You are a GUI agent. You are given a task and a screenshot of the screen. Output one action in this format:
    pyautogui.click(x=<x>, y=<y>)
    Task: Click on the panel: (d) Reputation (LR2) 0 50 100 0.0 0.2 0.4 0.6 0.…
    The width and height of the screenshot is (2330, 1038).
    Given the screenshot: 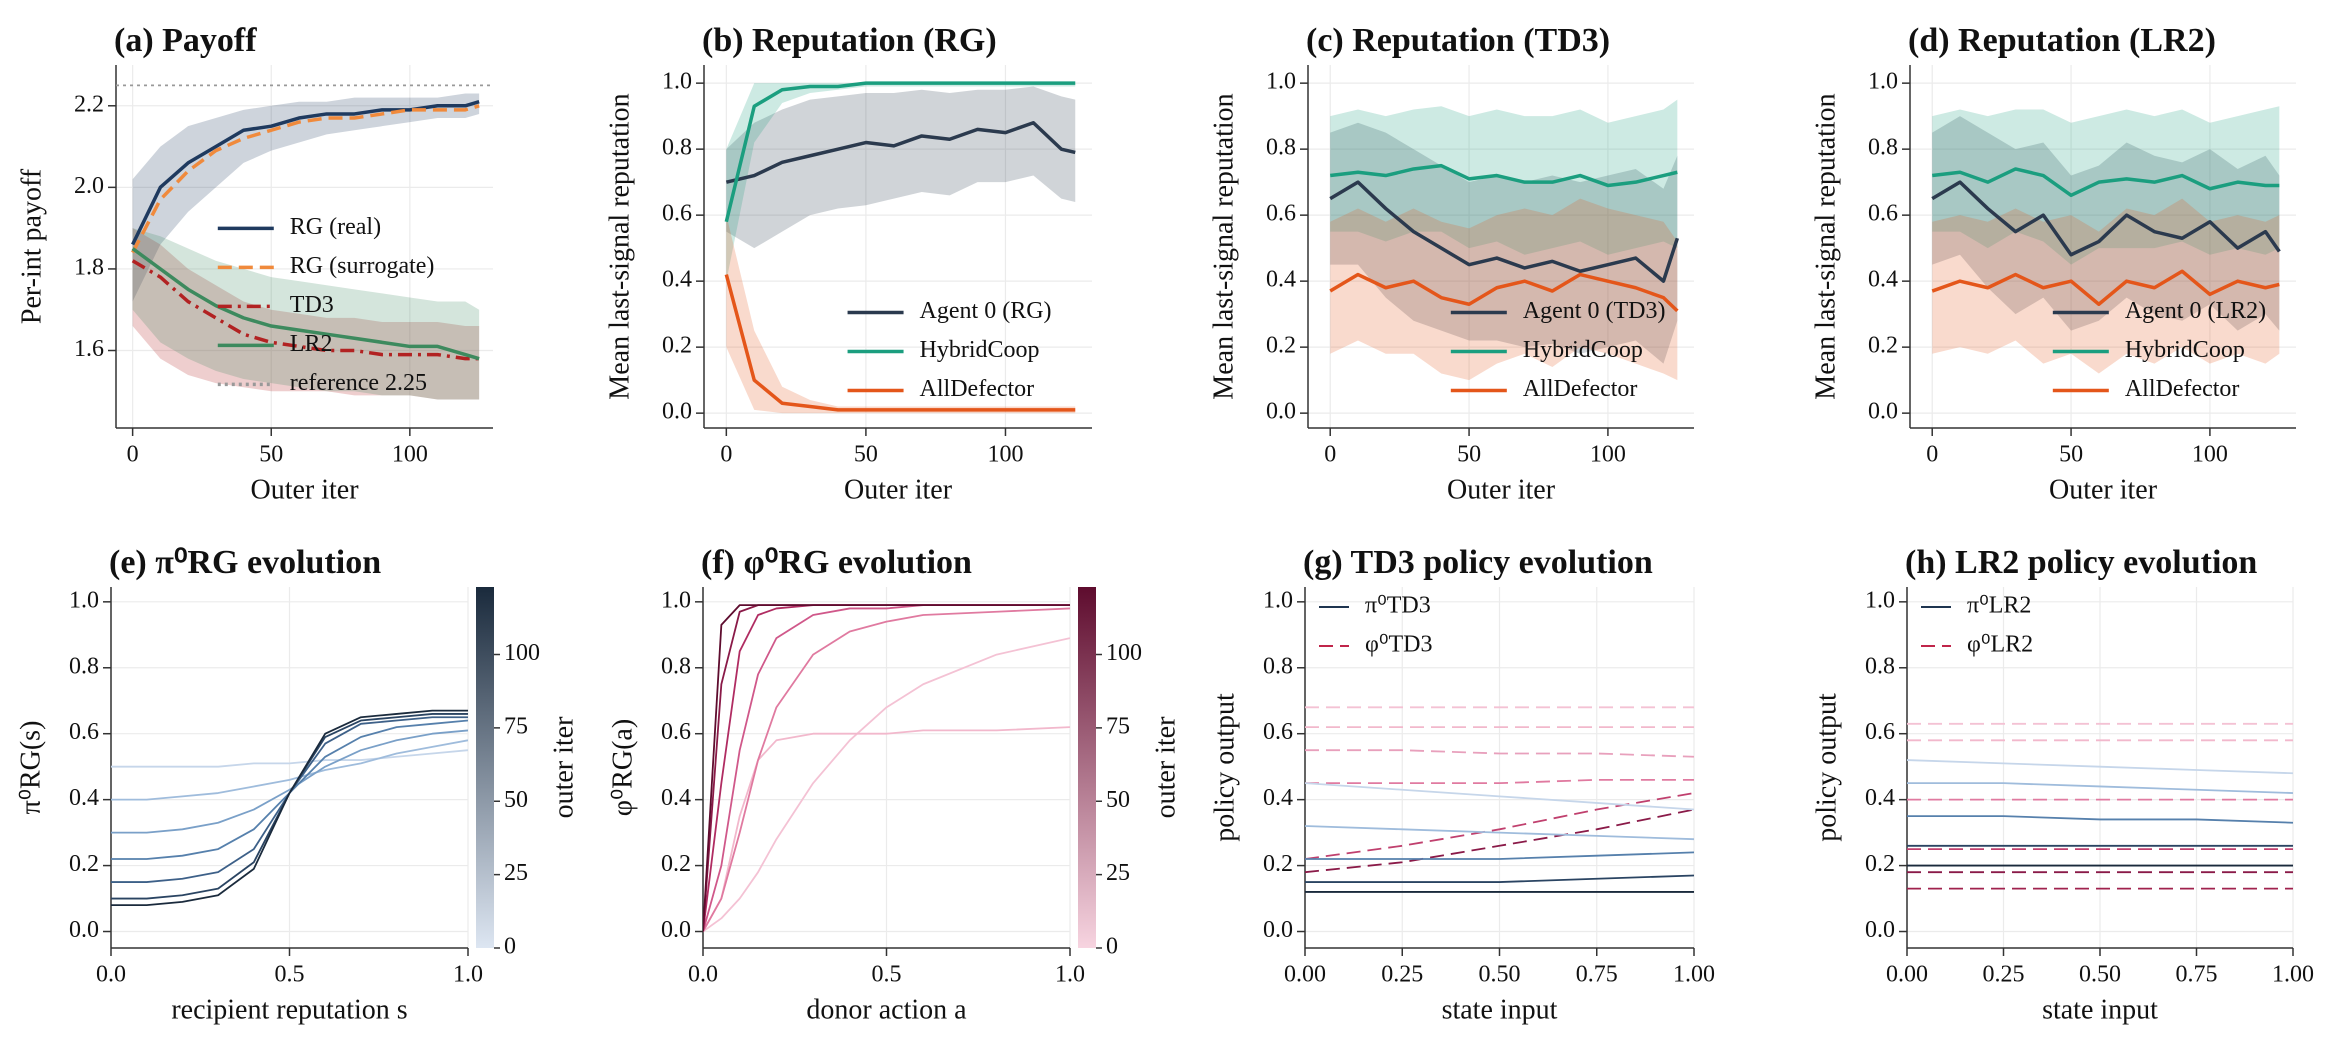 What is the action you would take?
    pyautogui.click(x=2053, y=263)
    